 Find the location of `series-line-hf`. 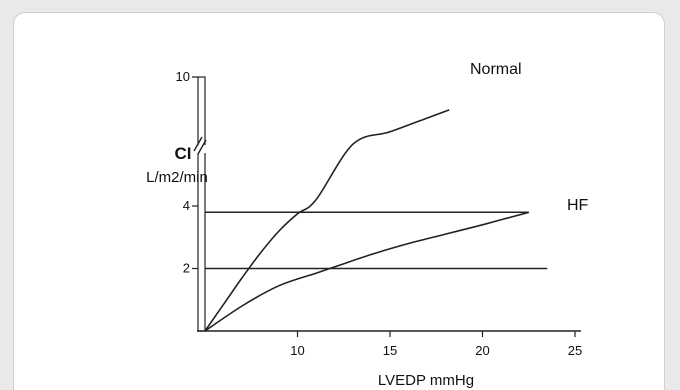

series-line-hf is located at coordinates (366, 271).